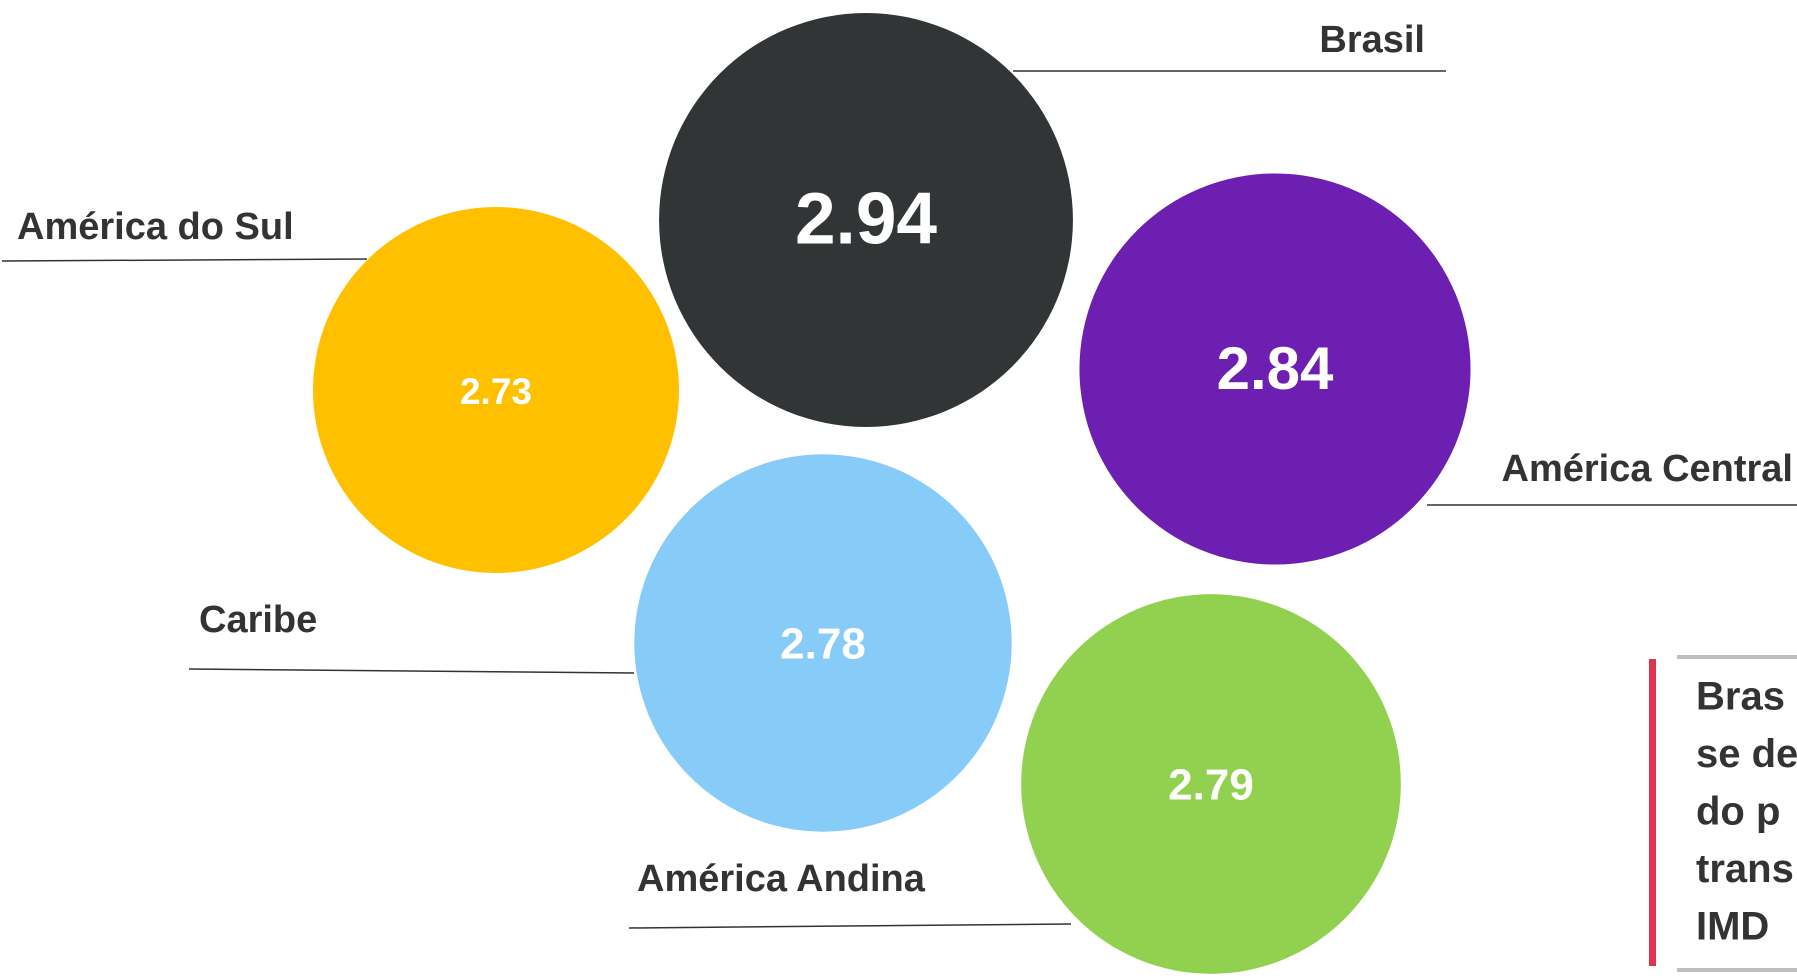 This screenshot has height=978, width=1797. I want to click on callout-text: do p, so click(1738, 812).